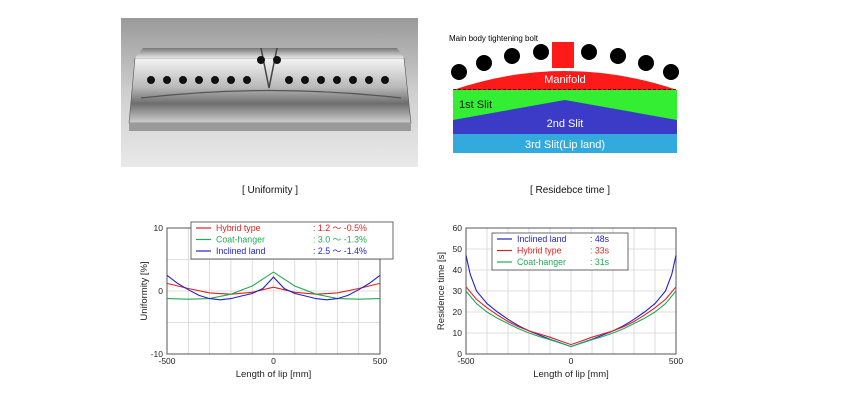  What do you see at coordinates (458, 249) in the screenshot?
I see `y-tick-label: 50` at bounding box center [458, 249].